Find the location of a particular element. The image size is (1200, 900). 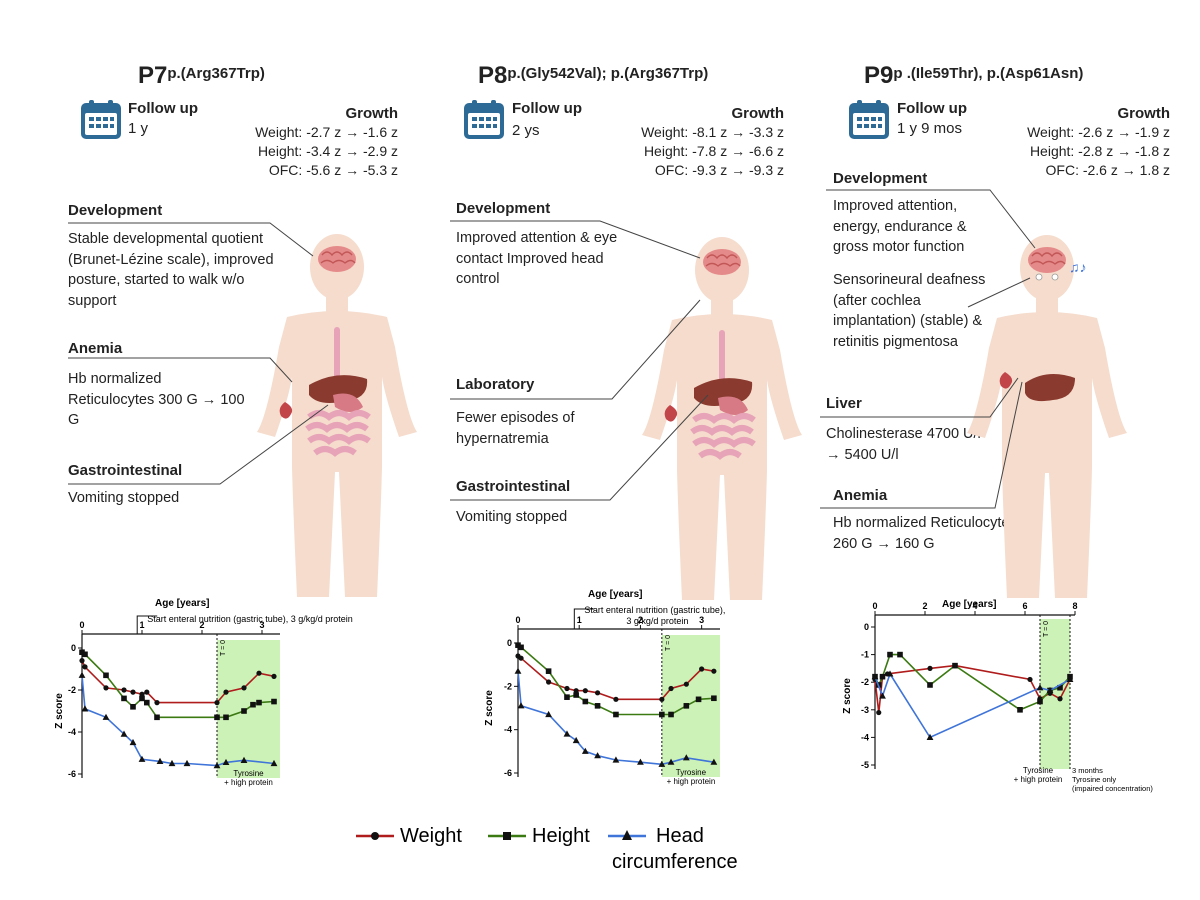

patient-id: P7 is located at coordinates (153, 75).